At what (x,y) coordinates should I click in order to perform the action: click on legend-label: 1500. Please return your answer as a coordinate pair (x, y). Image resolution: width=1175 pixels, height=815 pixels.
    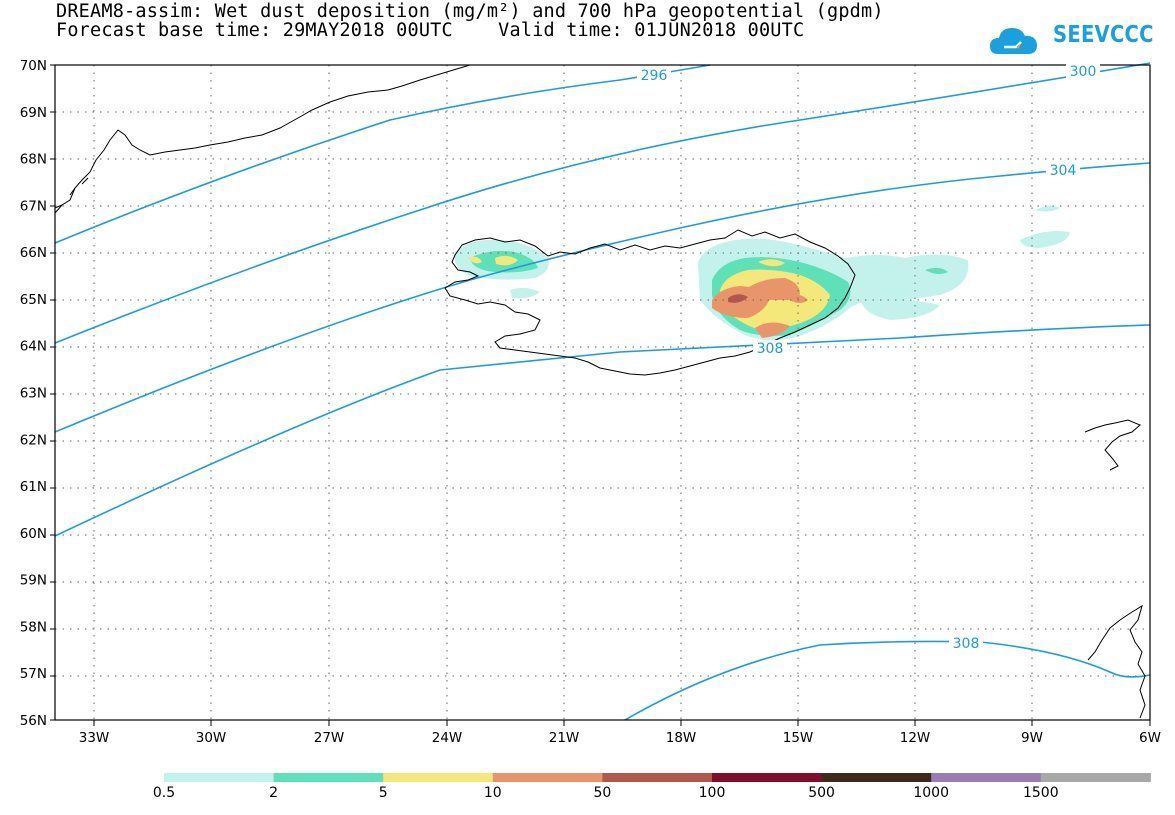
    Looking at the image, I should click on (1040, 793).